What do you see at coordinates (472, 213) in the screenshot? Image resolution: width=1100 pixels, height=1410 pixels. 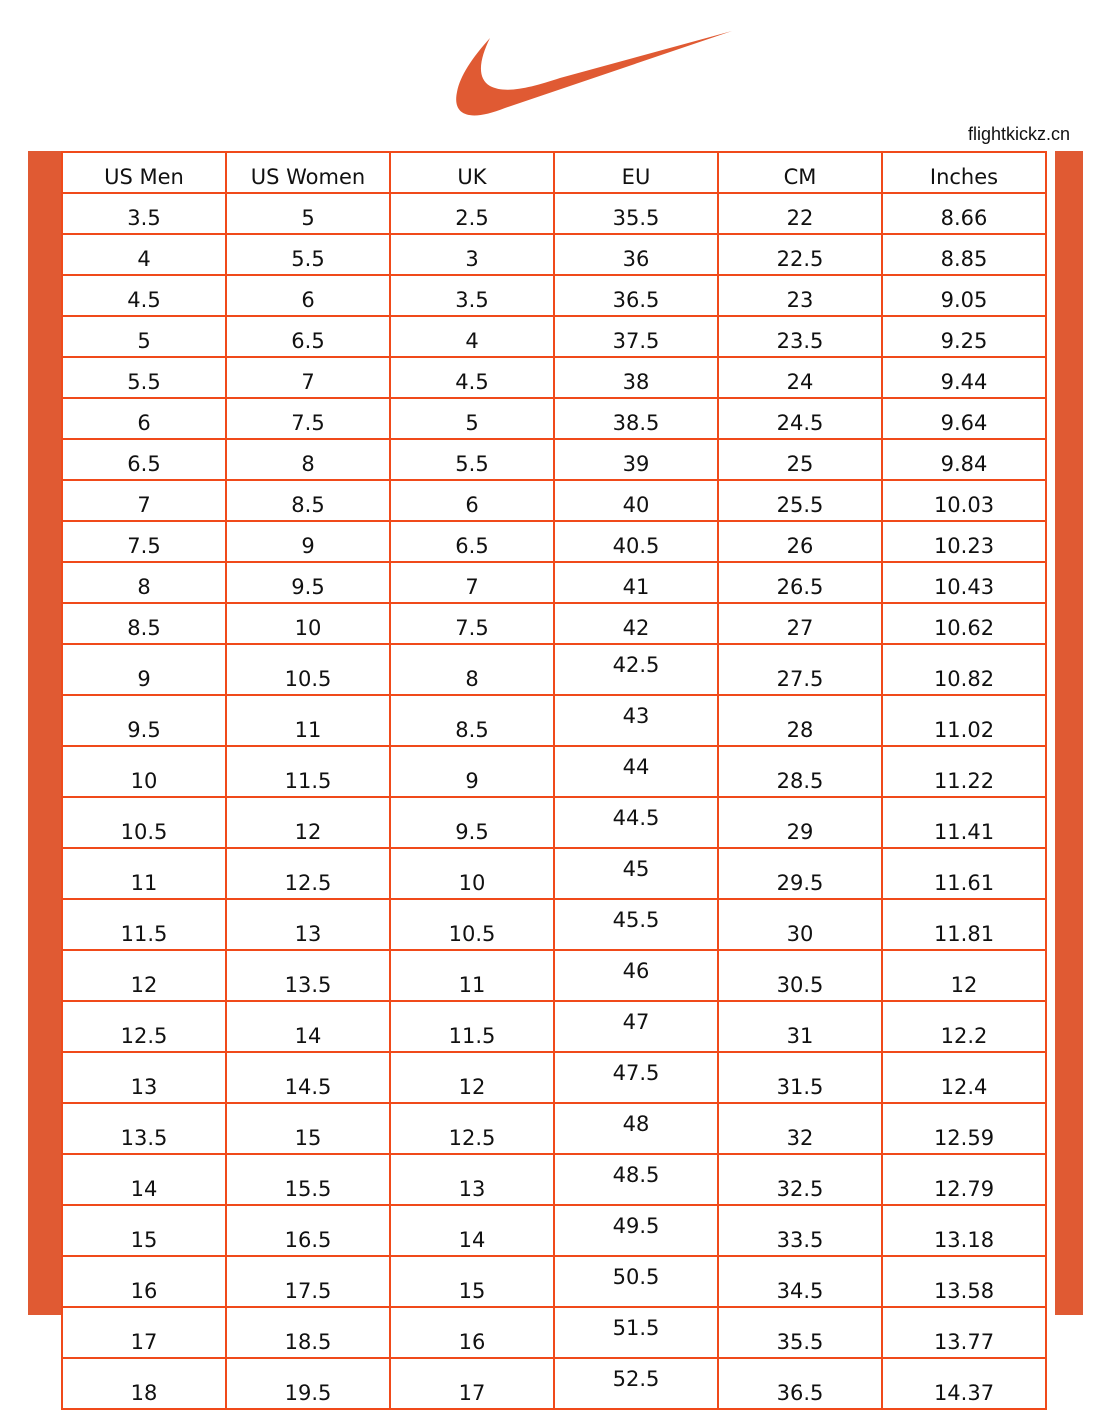 I see `table-cell: 2.5` at bounding box center [472, 213].